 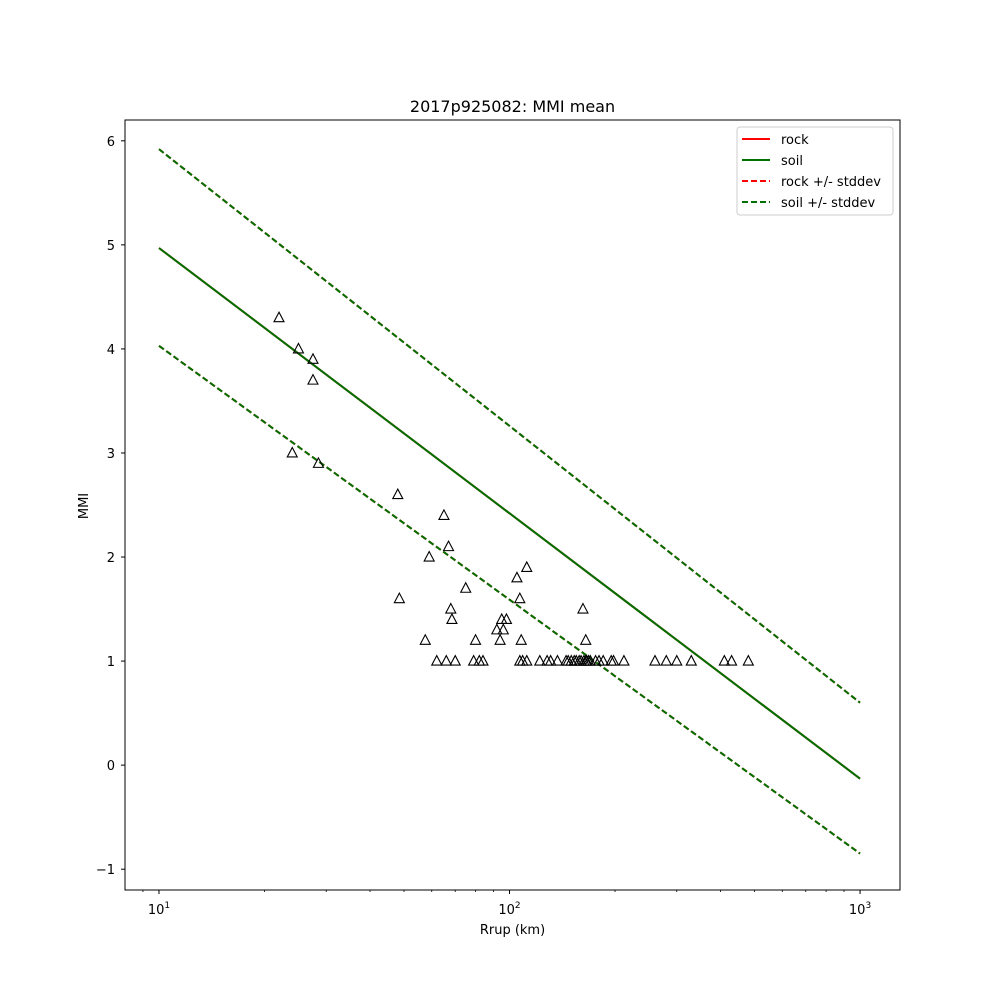 What do you see at coordinates (795, 140) in the screenshot?
I see `legend-label: rock` at bounding box center [795, 140].